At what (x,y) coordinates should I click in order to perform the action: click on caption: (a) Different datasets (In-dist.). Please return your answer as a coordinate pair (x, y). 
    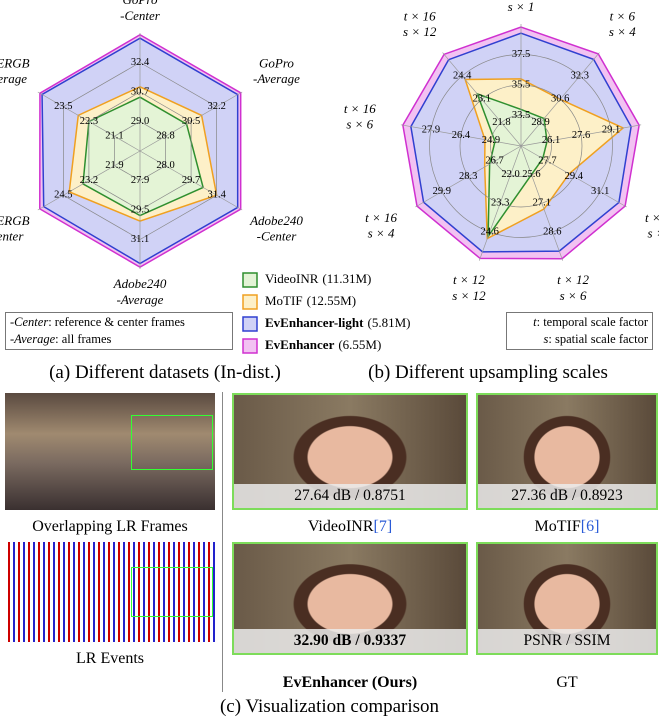
    Looking at the image, I should click on (165, 372).